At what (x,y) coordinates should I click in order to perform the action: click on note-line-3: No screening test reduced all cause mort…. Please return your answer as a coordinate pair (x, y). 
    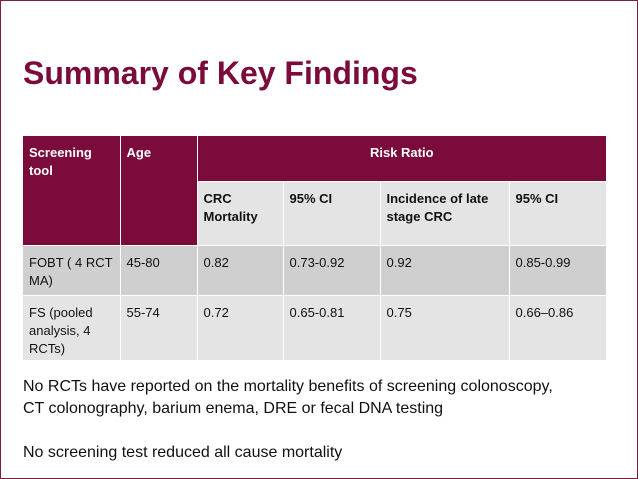
    Looking at the image, I should click on (183, 452).